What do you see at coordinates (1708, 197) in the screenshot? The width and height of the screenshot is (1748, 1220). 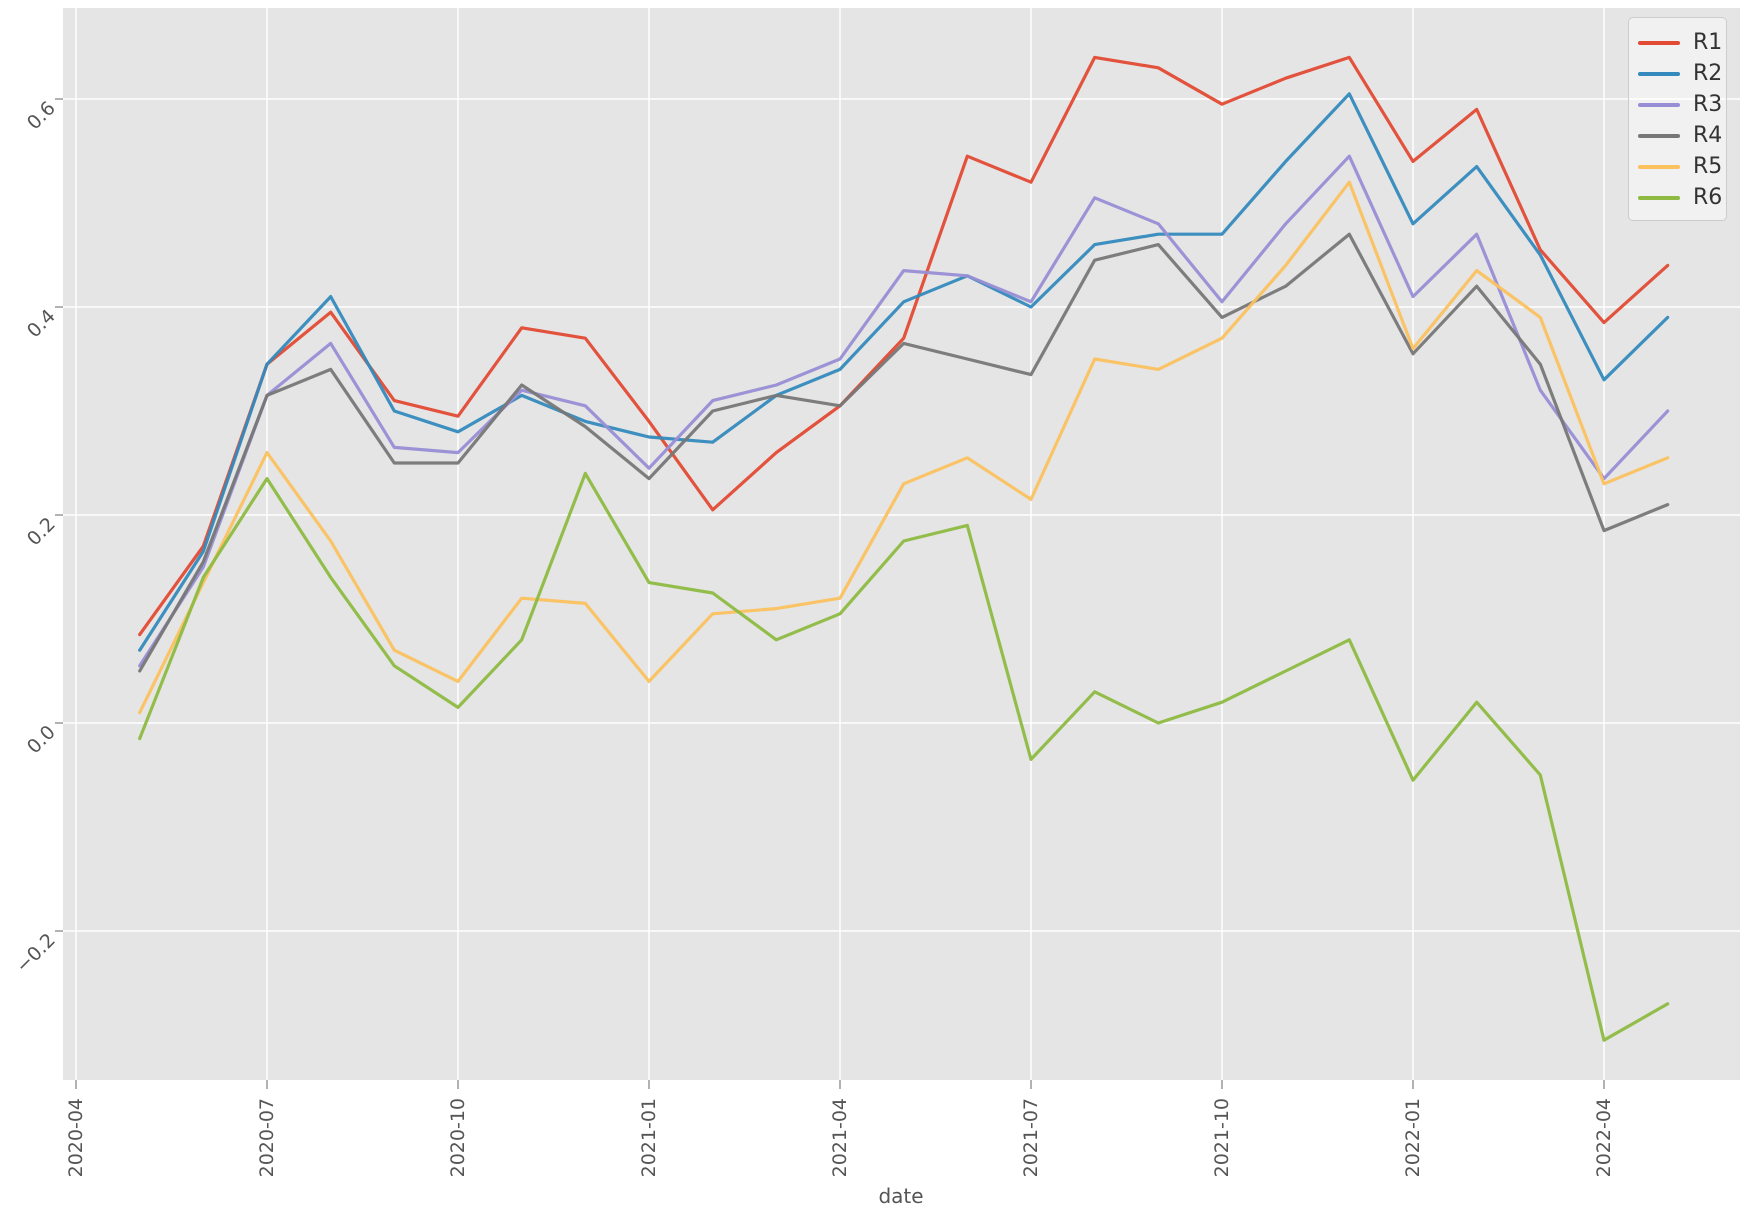 I see `legend-item-label: R6` at bounding box center [1708, 197].